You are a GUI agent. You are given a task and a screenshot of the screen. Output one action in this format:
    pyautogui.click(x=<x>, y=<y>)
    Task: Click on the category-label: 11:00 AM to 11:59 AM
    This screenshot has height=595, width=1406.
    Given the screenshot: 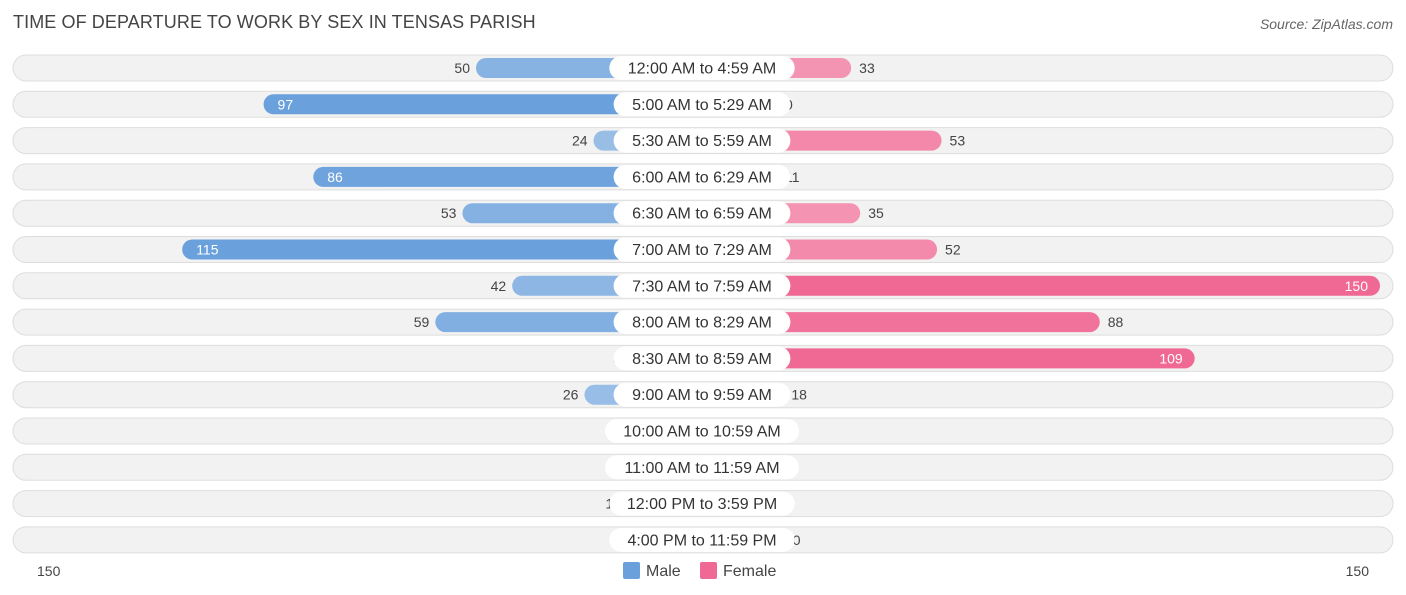 What is the action you would take?
    pyautogui.click(x=701, y=468)
    